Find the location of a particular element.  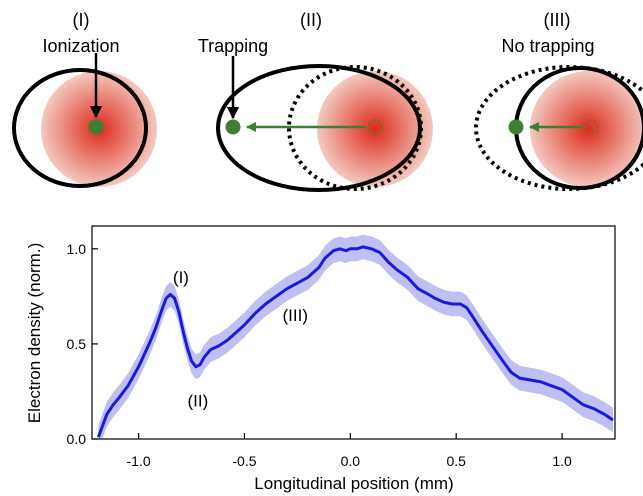

panel-trapping: (II) Trapping is located at coordinates (315, 101).